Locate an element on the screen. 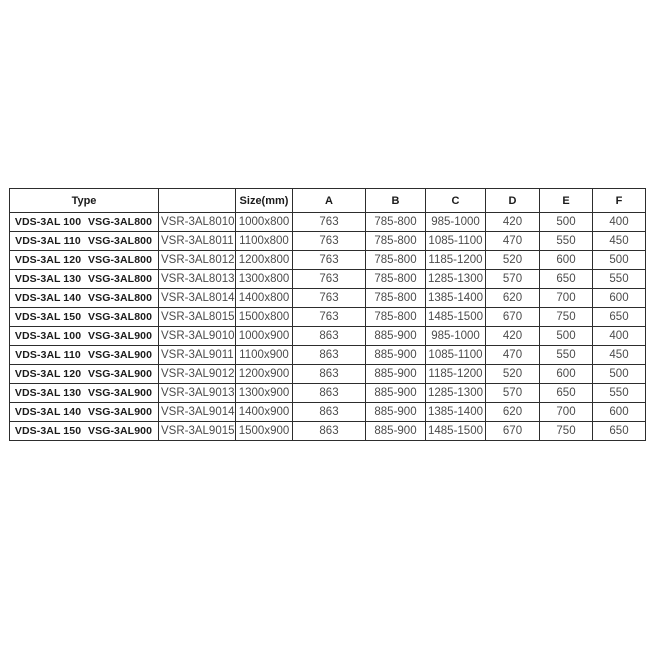 The width and height of the screenshot is (650, 650). cell-f: 650 is located at coordinates (619, 431).